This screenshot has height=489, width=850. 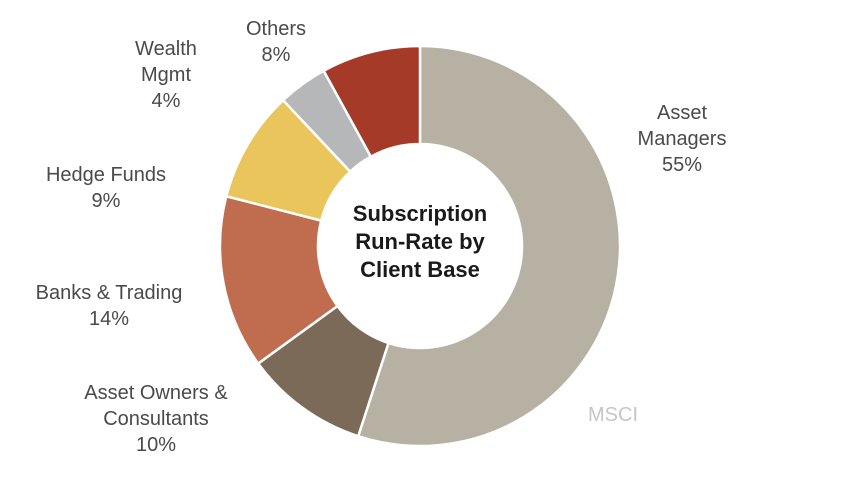 What do you see at coordinates (156, 393) in the screenshot?
I see `label-asset-owners-line1: Asset Owners &` at bounding box center [156, 393].